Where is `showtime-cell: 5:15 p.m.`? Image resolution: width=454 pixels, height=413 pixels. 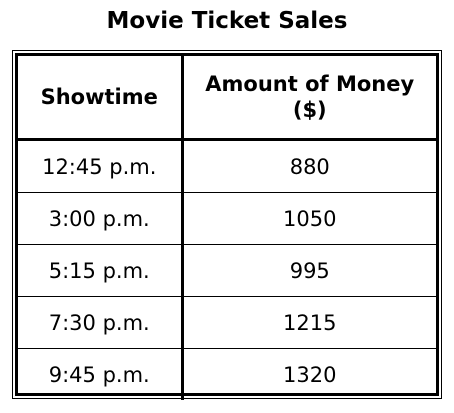 showtime-cell: 5:15 p.m. is located at coordinates (101, 270).